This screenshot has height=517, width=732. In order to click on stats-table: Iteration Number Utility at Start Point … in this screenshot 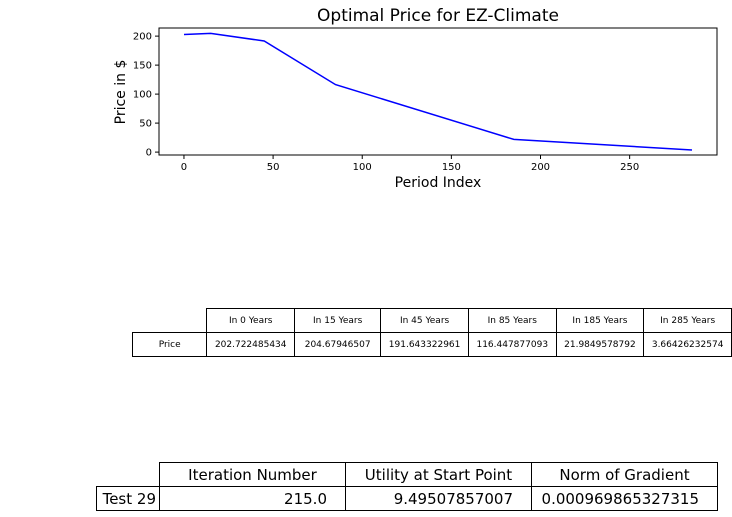, I will do `click(407, 486)`.